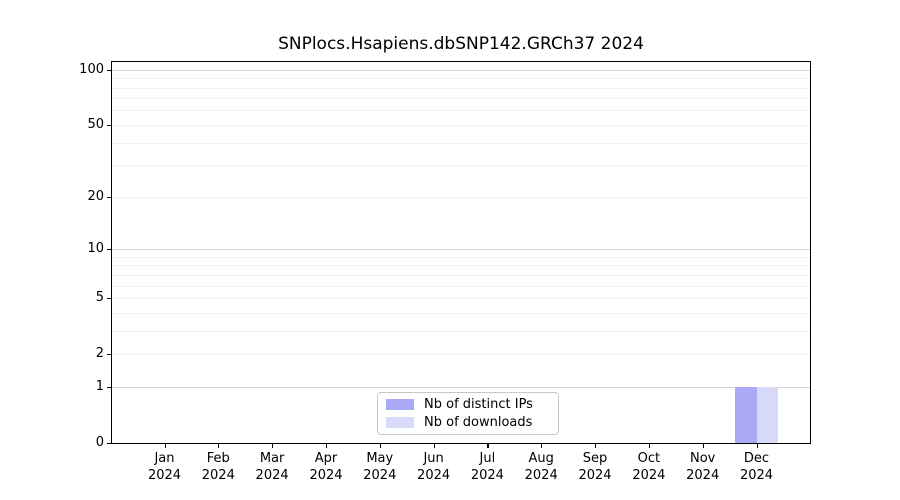 This screenshot has height=500, width=900. What do you see at coordinates (756, 458) in the screenshot?
I see `x-tick-month: Dec` at bounding box center [756, 458].